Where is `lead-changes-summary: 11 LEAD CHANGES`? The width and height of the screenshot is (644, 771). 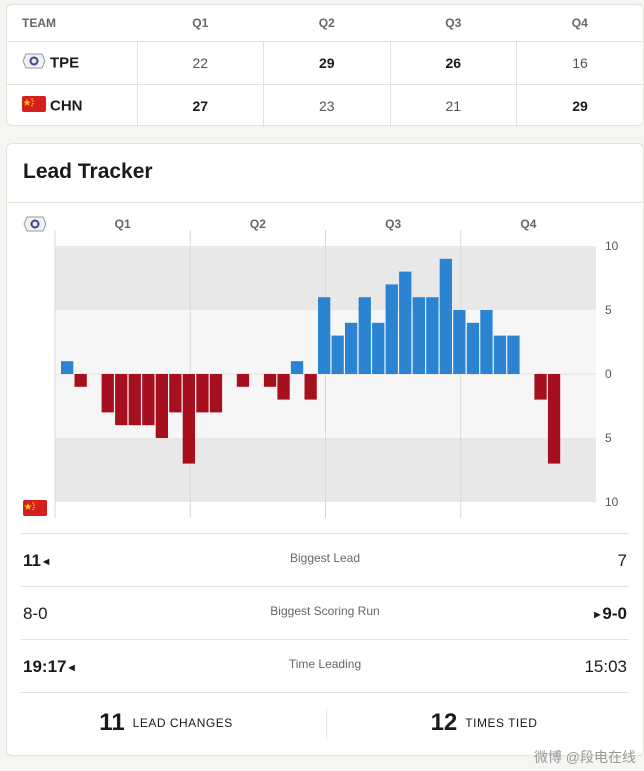 lead-changes-summary: 11 LEAD CHANGES is located at coordinates (166, 723).